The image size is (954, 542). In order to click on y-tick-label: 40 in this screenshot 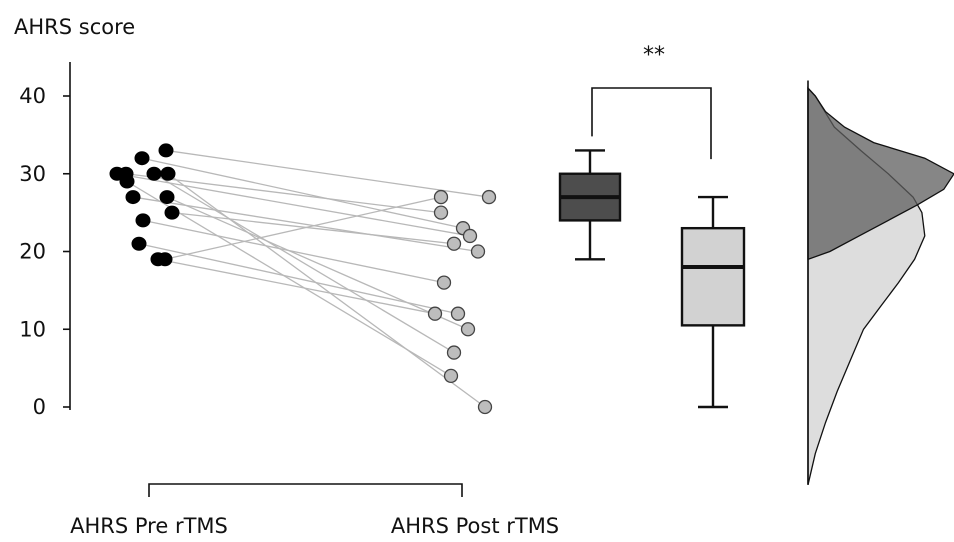, I will do `click(32, 96)`.